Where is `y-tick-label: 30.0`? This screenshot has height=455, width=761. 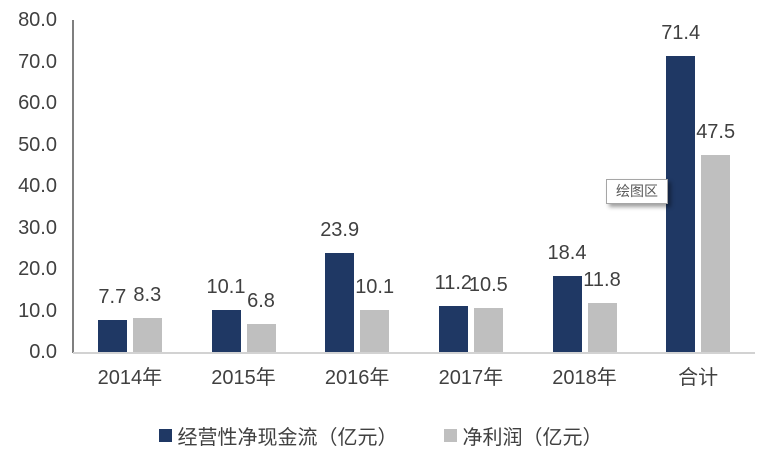
y-tick-label: 30.0 is located at coordinates (37, 227).